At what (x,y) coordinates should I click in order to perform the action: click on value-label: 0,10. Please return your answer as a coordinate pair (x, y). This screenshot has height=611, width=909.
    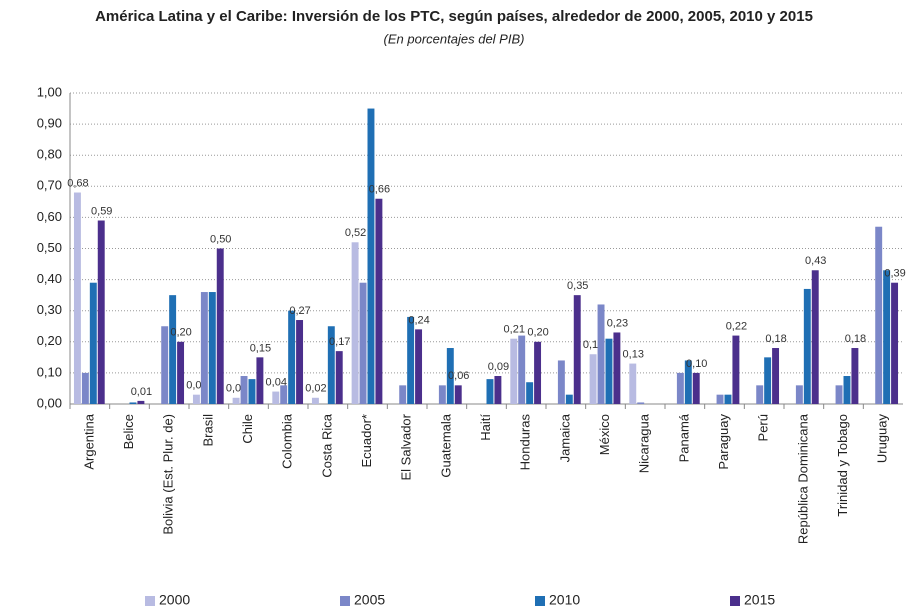
    Looking at the image, I should click on (696, 364).